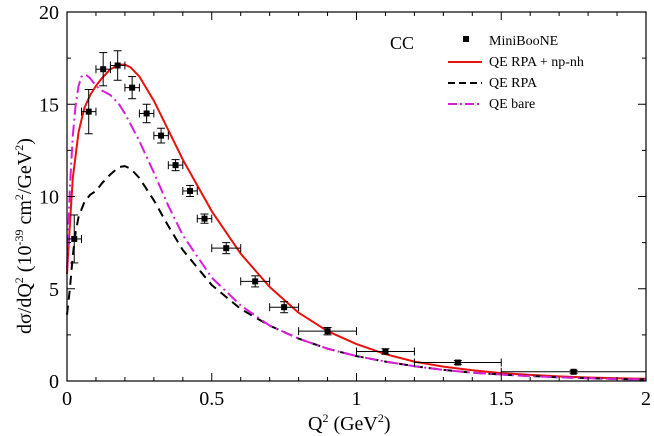  I want to click on y-tick-label: 0, so click(54, 382).